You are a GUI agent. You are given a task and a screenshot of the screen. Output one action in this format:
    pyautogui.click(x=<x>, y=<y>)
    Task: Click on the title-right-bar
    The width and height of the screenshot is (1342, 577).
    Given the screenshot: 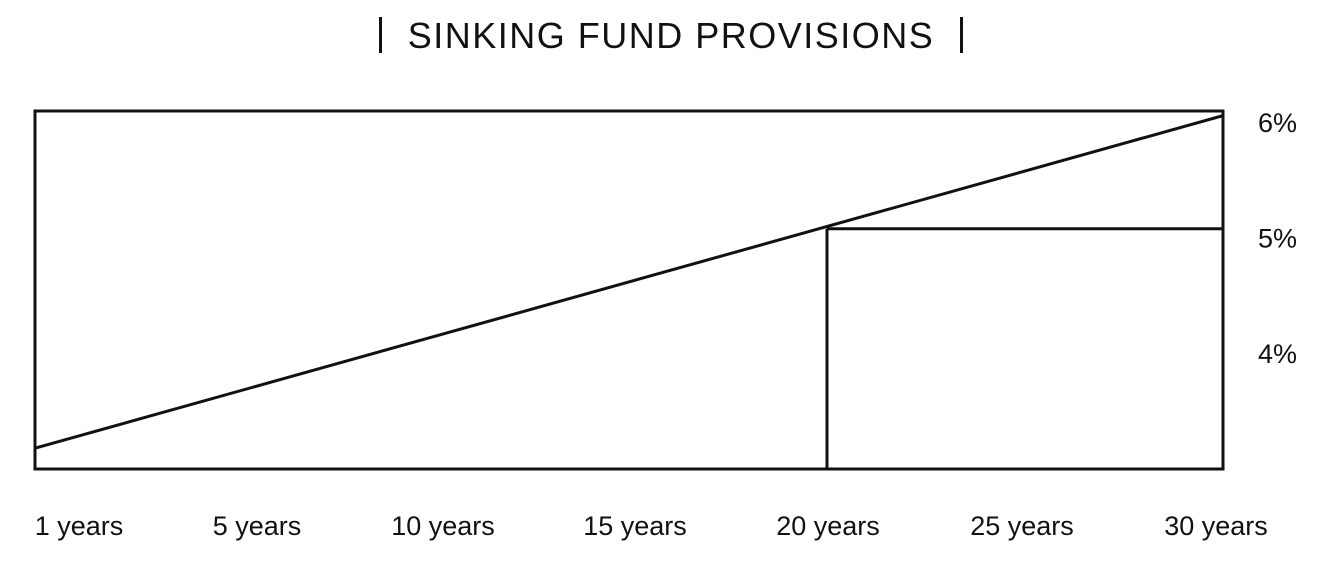 What is the action you would take?
    pyautogui.click(x=962, y=35)
    